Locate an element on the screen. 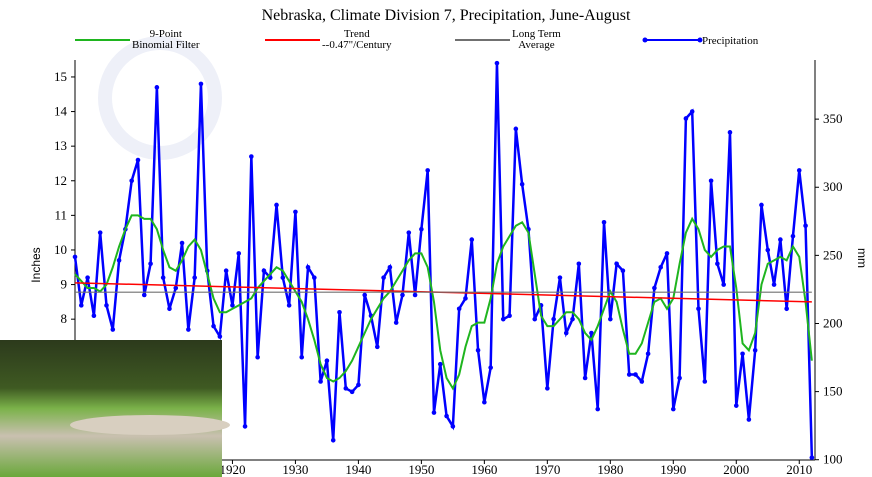  y-tick-label: 9 is located at coordinates (64, 284).